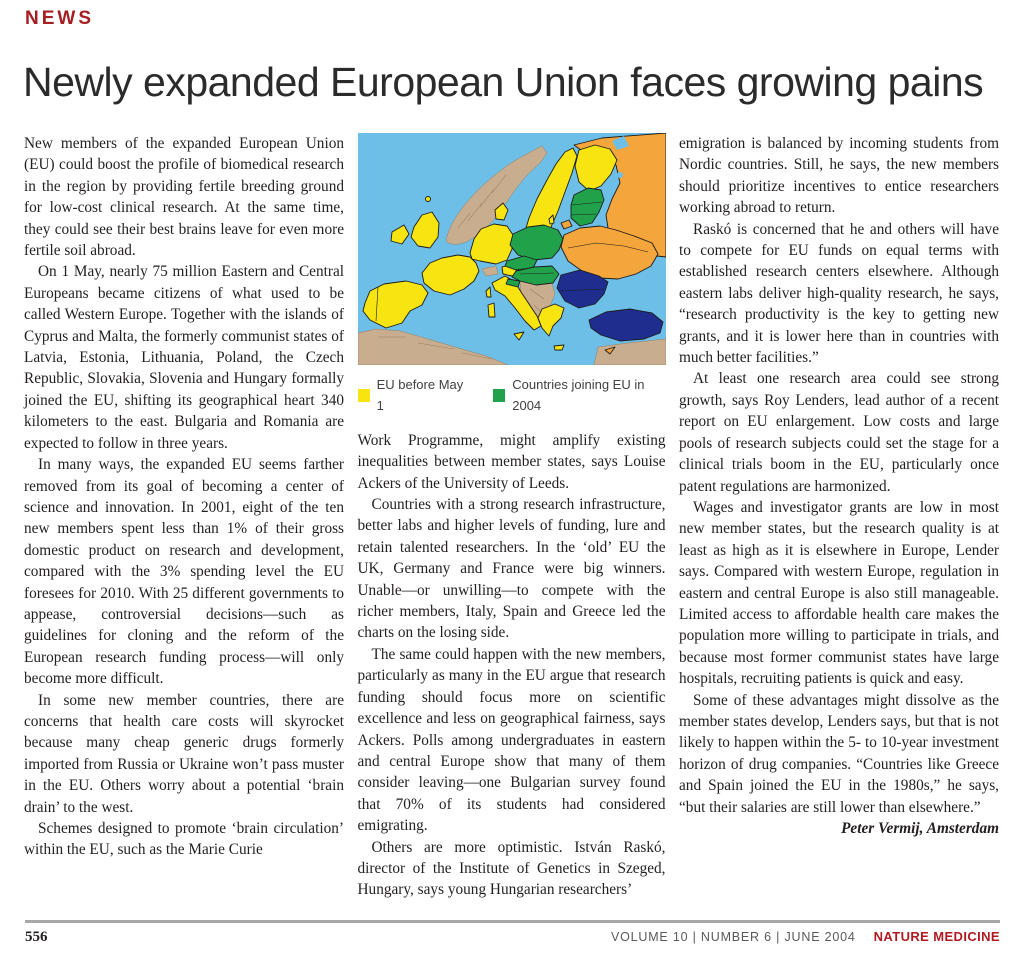 Image resolution: width=1024 pixels, height=960 pixels. I want to click on legend-label: EU before May 1, so click(420, 395).